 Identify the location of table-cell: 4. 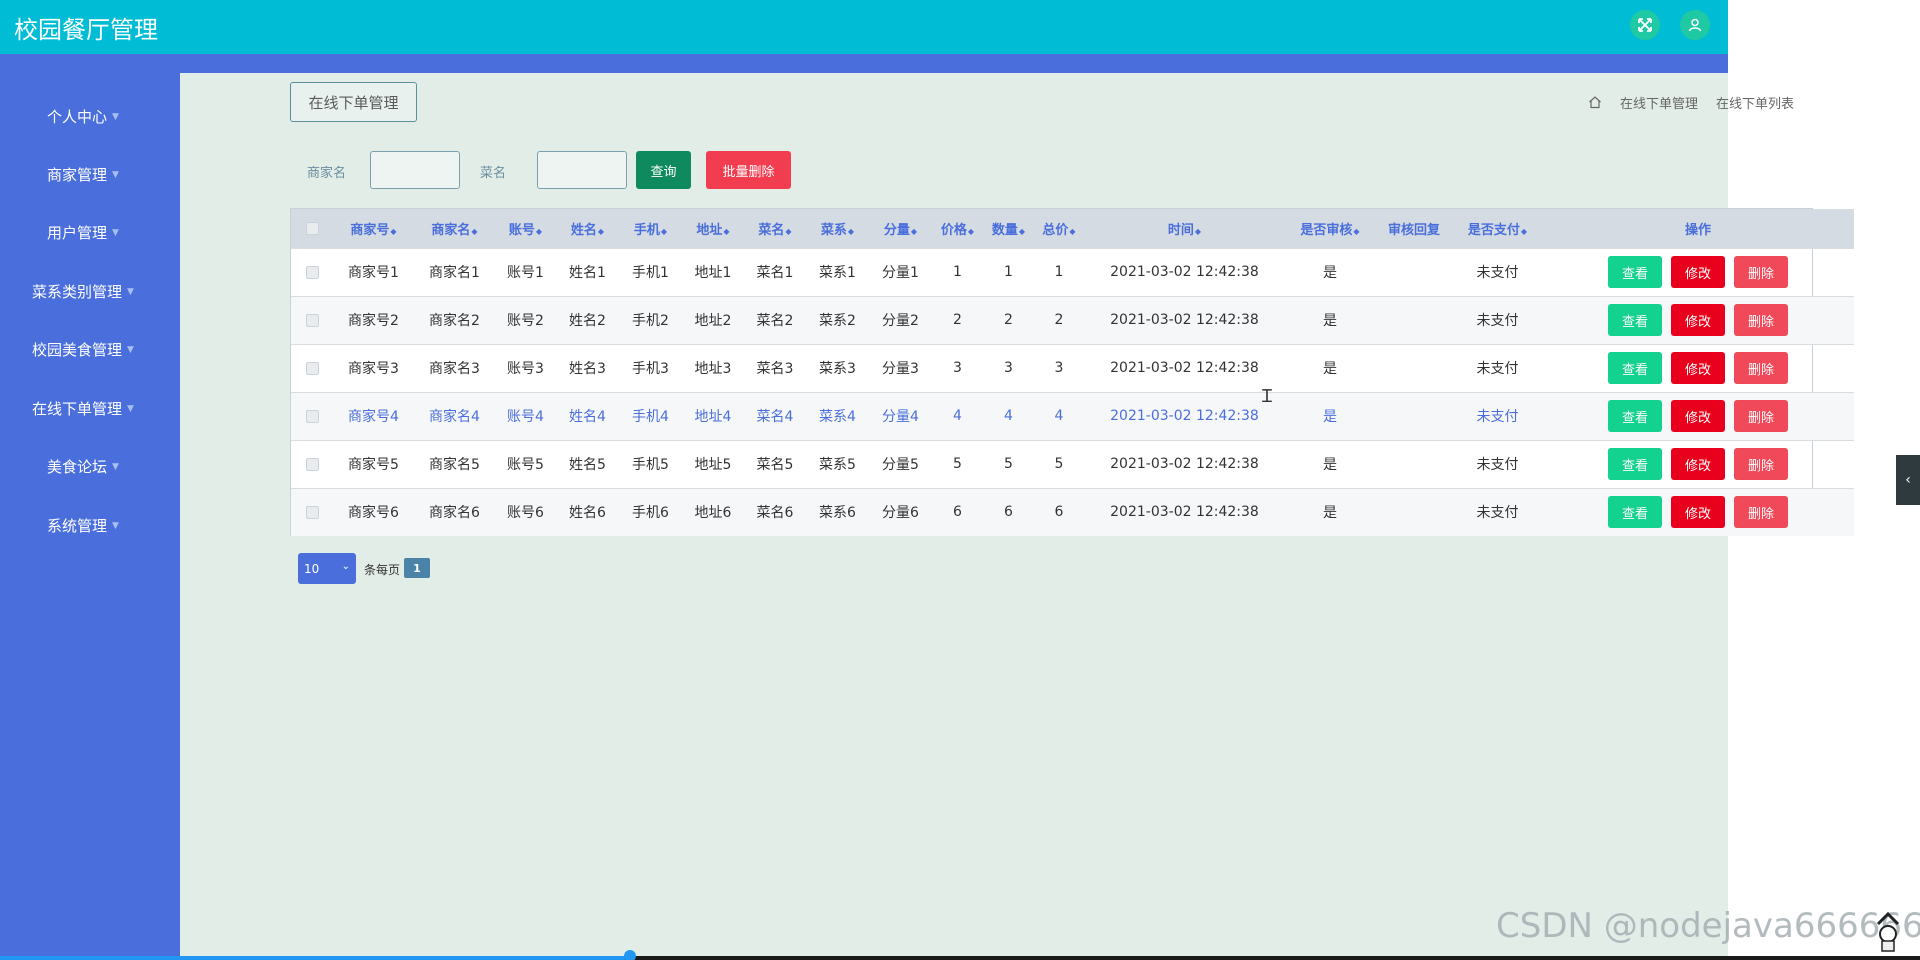
(957, 416).